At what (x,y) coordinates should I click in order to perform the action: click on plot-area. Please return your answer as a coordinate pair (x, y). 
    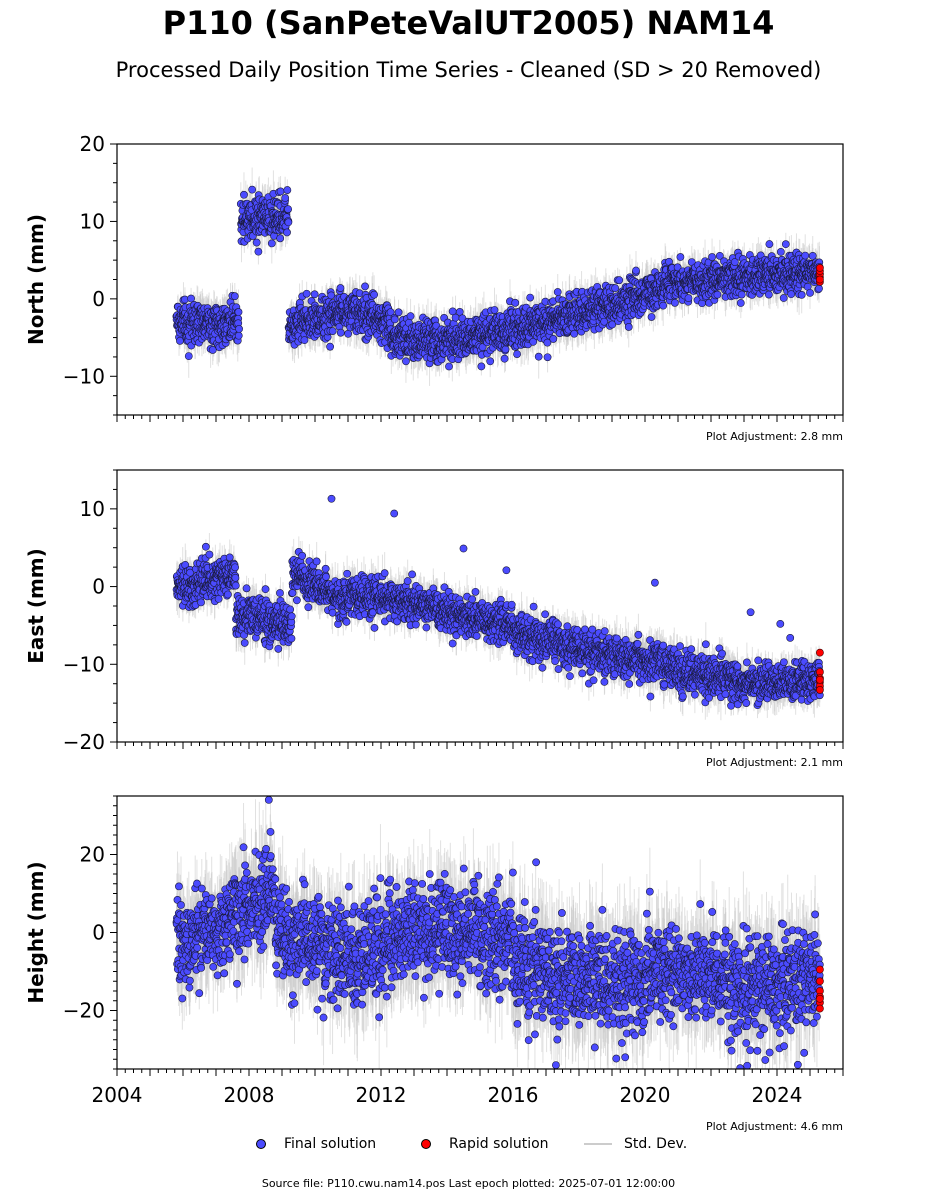
    Looking at the image, I should click on (498, 276).